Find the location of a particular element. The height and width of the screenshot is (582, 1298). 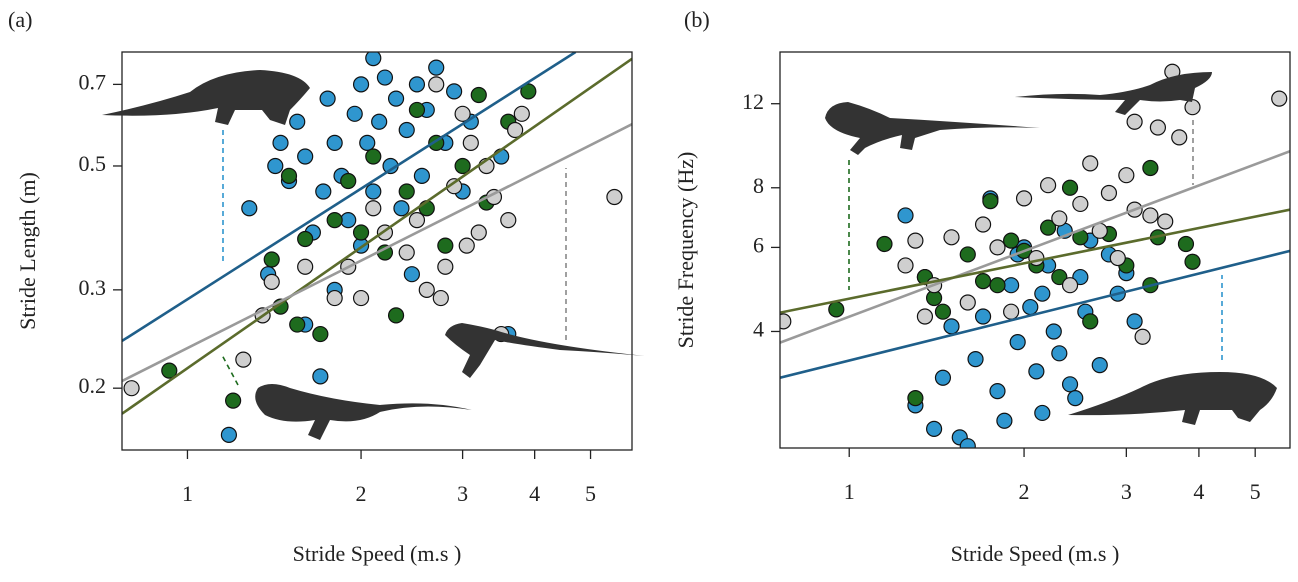

y-tick-label: 0.5 is located at coordinates (93, 163).